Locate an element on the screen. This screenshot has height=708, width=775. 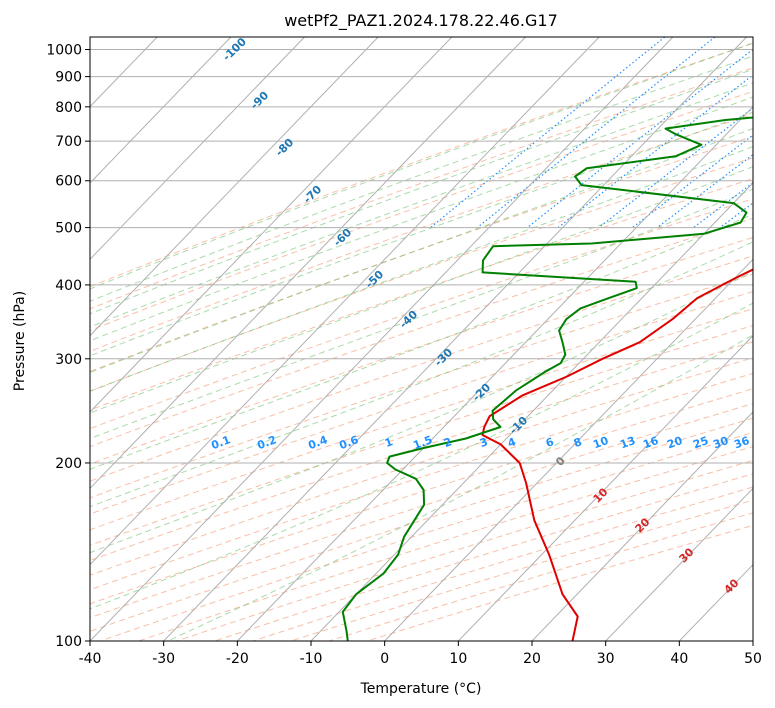
mixing-ratio-label: 4 is located at coordinates (512, 442).